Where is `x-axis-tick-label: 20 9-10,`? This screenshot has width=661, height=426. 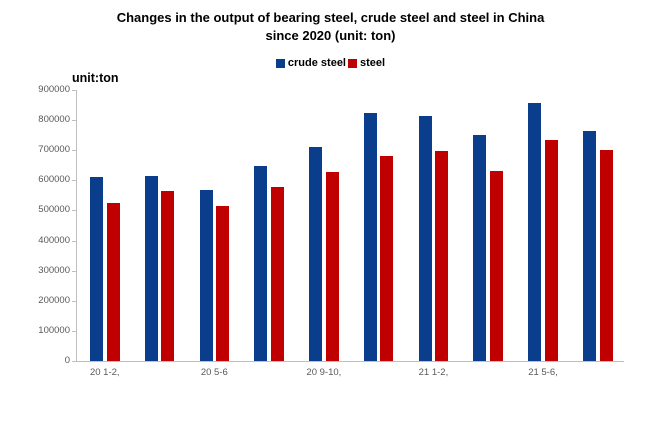
x-axis-tick-label: 20 9-10, is located at coordinates (324, 372).